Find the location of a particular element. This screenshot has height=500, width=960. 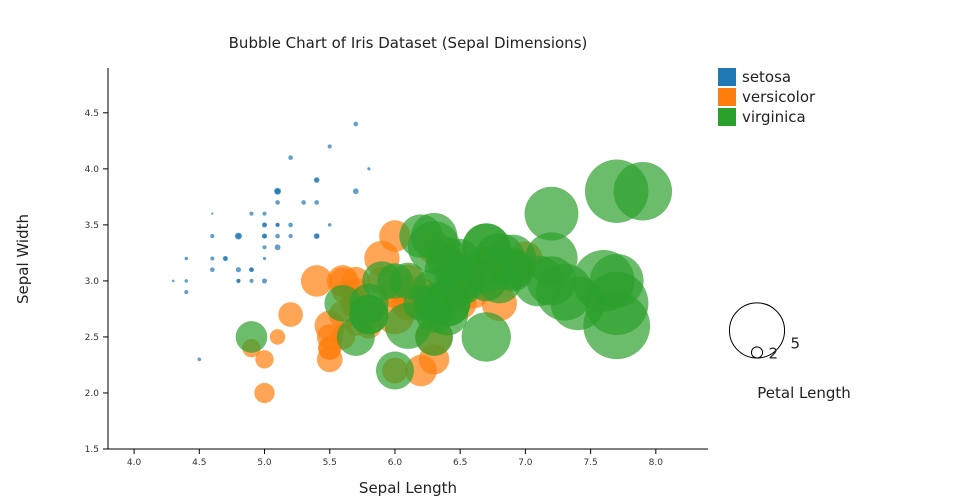

x-tick-label: 6.0 is located at coordinates (395, 463).